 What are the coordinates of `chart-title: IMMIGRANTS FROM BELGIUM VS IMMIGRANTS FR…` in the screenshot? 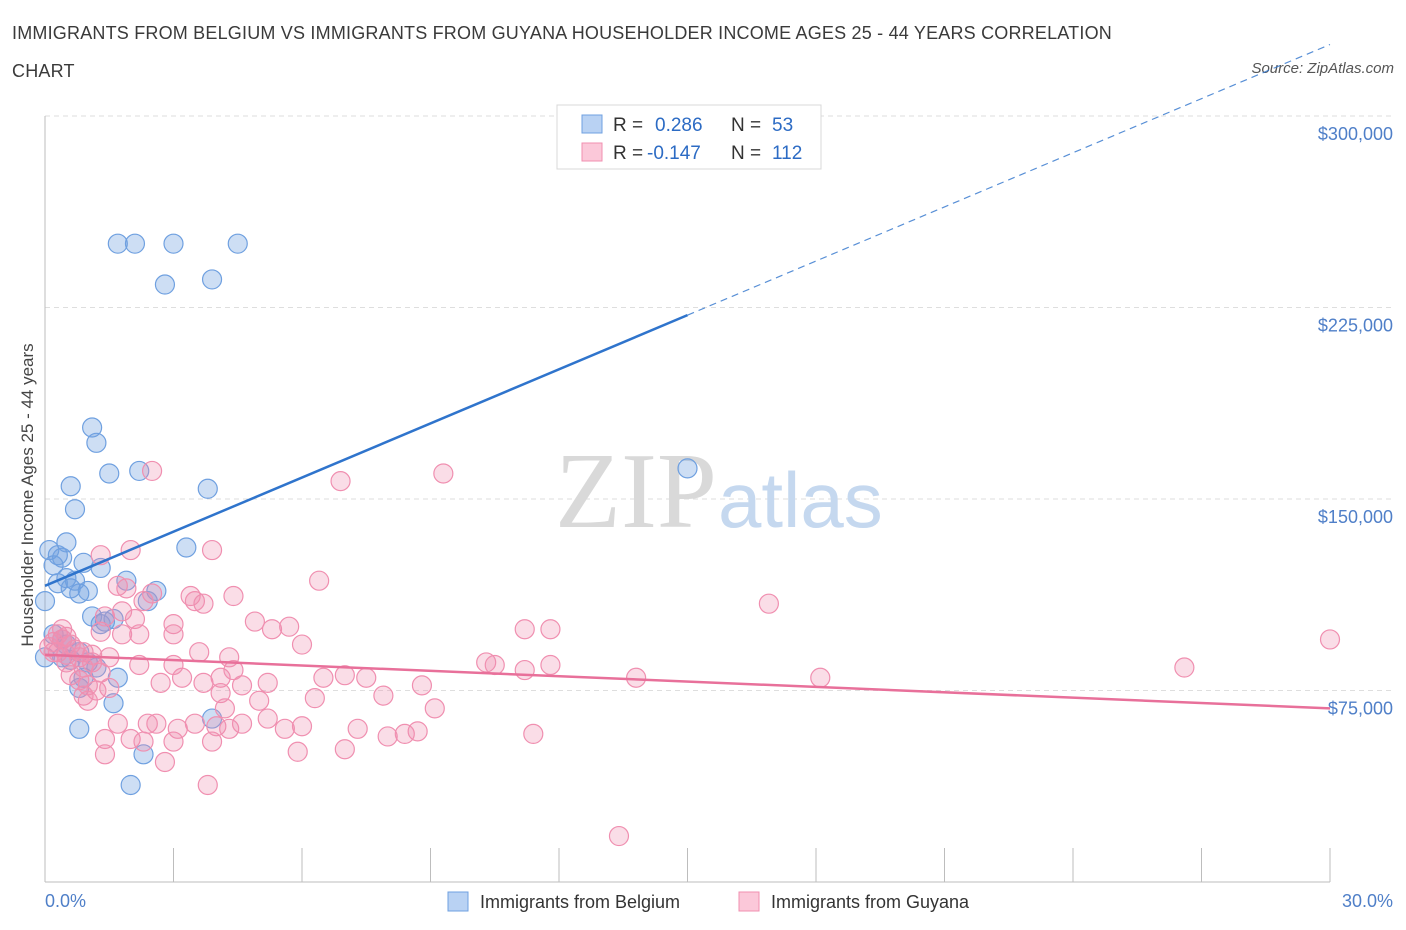 It's located at (562, 52).